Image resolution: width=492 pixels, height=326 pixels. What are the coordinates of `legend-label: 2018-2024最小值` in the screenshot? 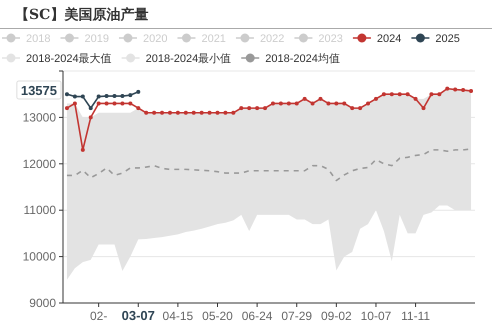 It's located at (189, 58).